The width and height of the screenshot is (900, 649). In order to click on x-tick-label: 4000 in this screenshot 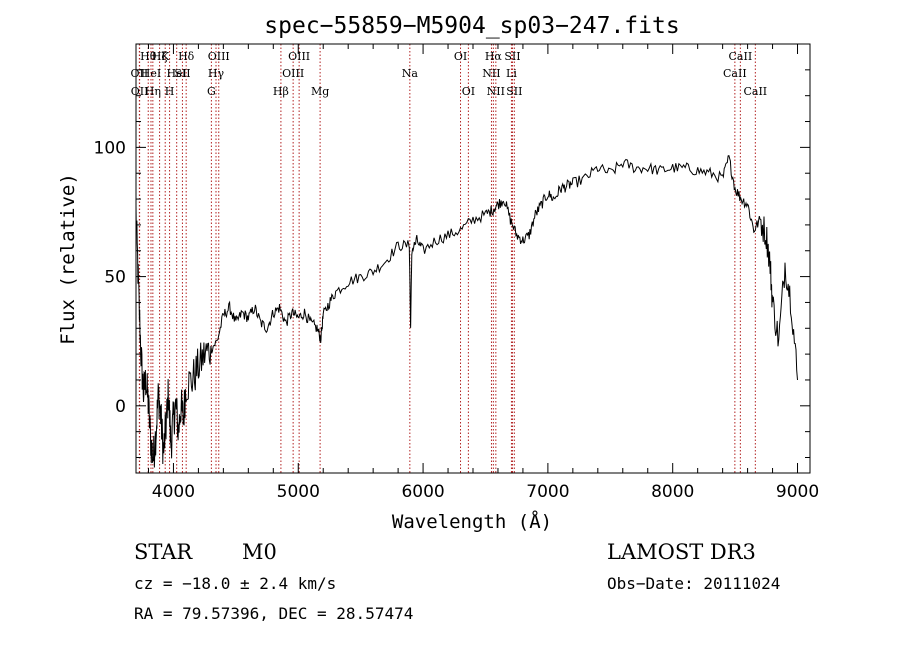, I will do `click(173, 492)`.